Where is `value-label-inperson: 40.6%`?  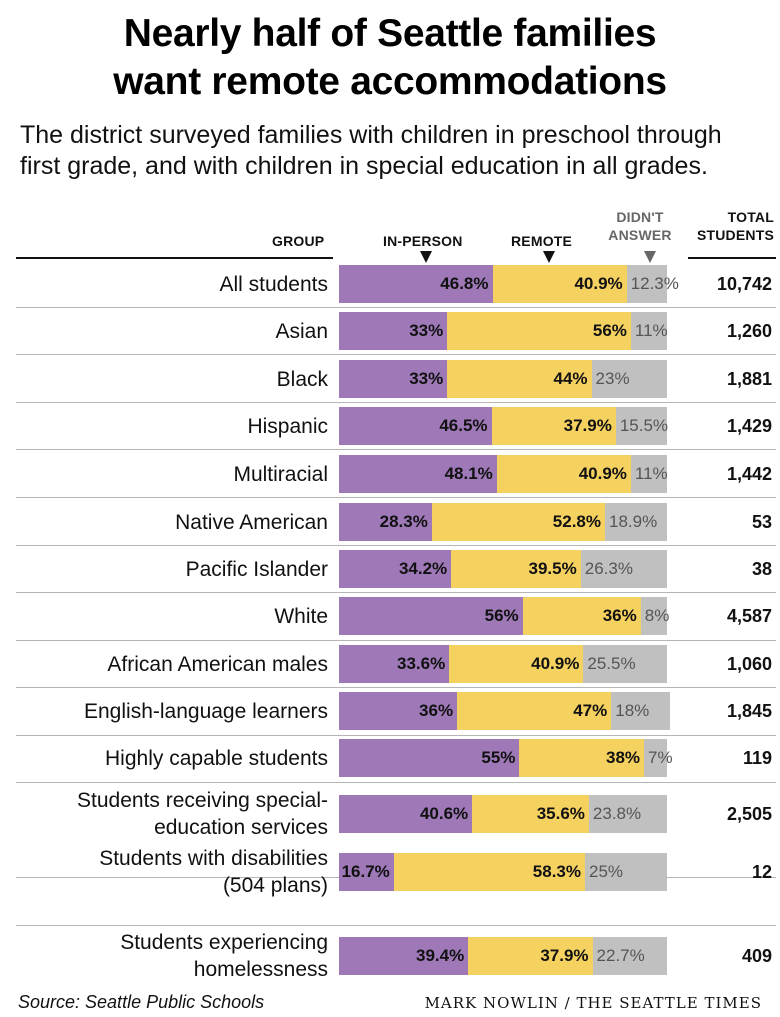 value-label-inperson: 40.6% is located at coordinates (444, 813).